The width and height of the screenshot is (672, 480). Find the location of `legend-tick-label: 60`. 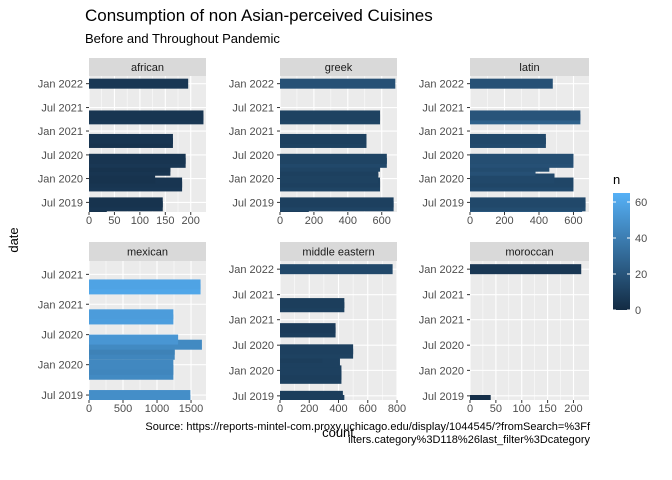

legend-tick-label: 60 is located at coordinates (641, 203).